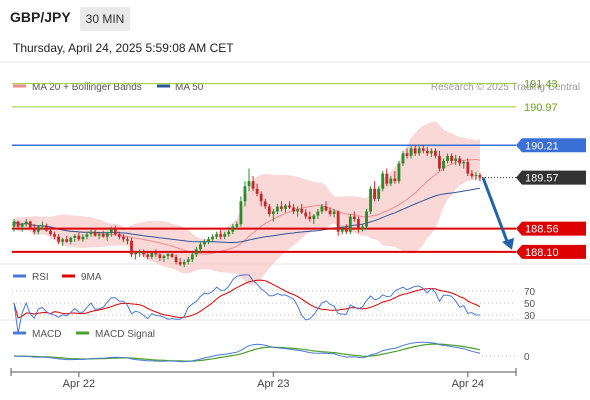  What do you see at coordinates (551, 251) in the screenshot?
I see `level-tag-188.10` at bounding box center [551, 251].